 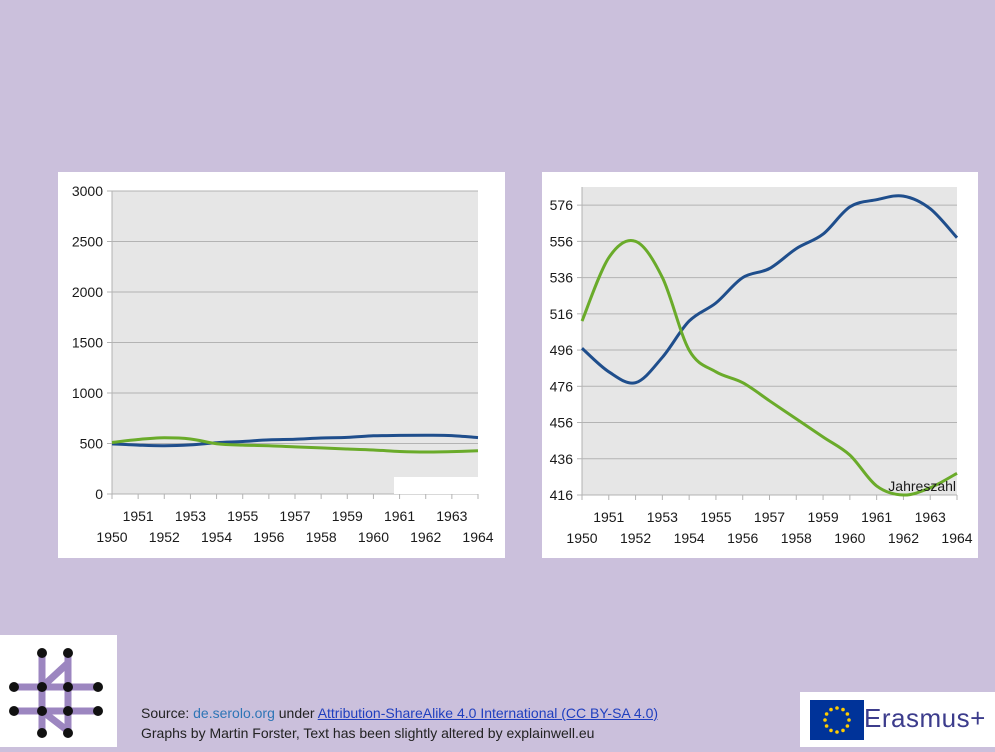 What do you see at coordinates (242, 516) in the screenshot?
I see `left-chart-x-tick-label: 1955` at bounding box center [242, 516].